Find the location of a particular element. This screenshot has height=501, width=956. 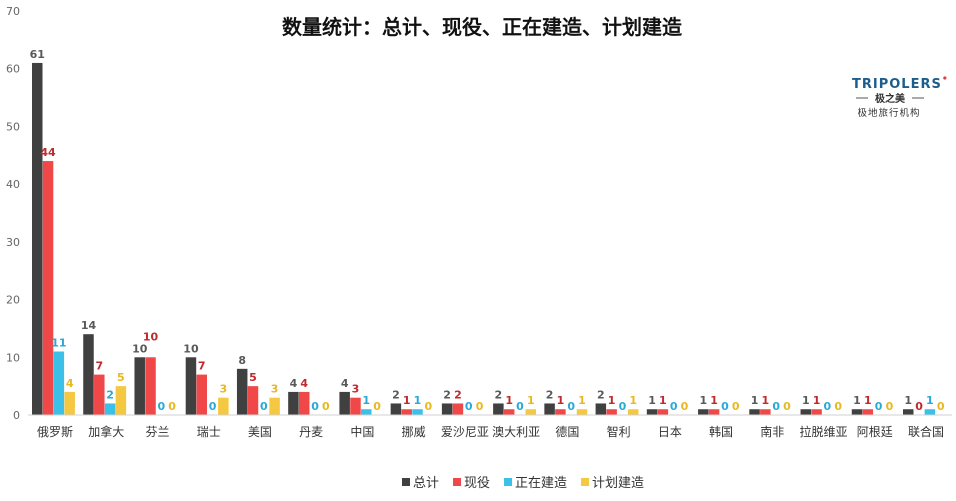

data-label: 10 is located at coordinates (151, 336).